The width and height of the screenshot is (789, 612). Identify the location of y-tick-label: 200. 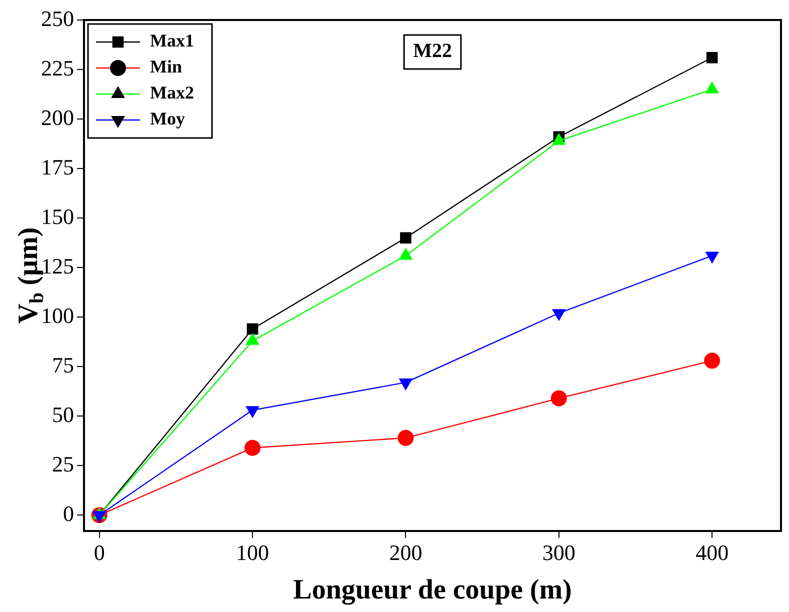
(57, 117).